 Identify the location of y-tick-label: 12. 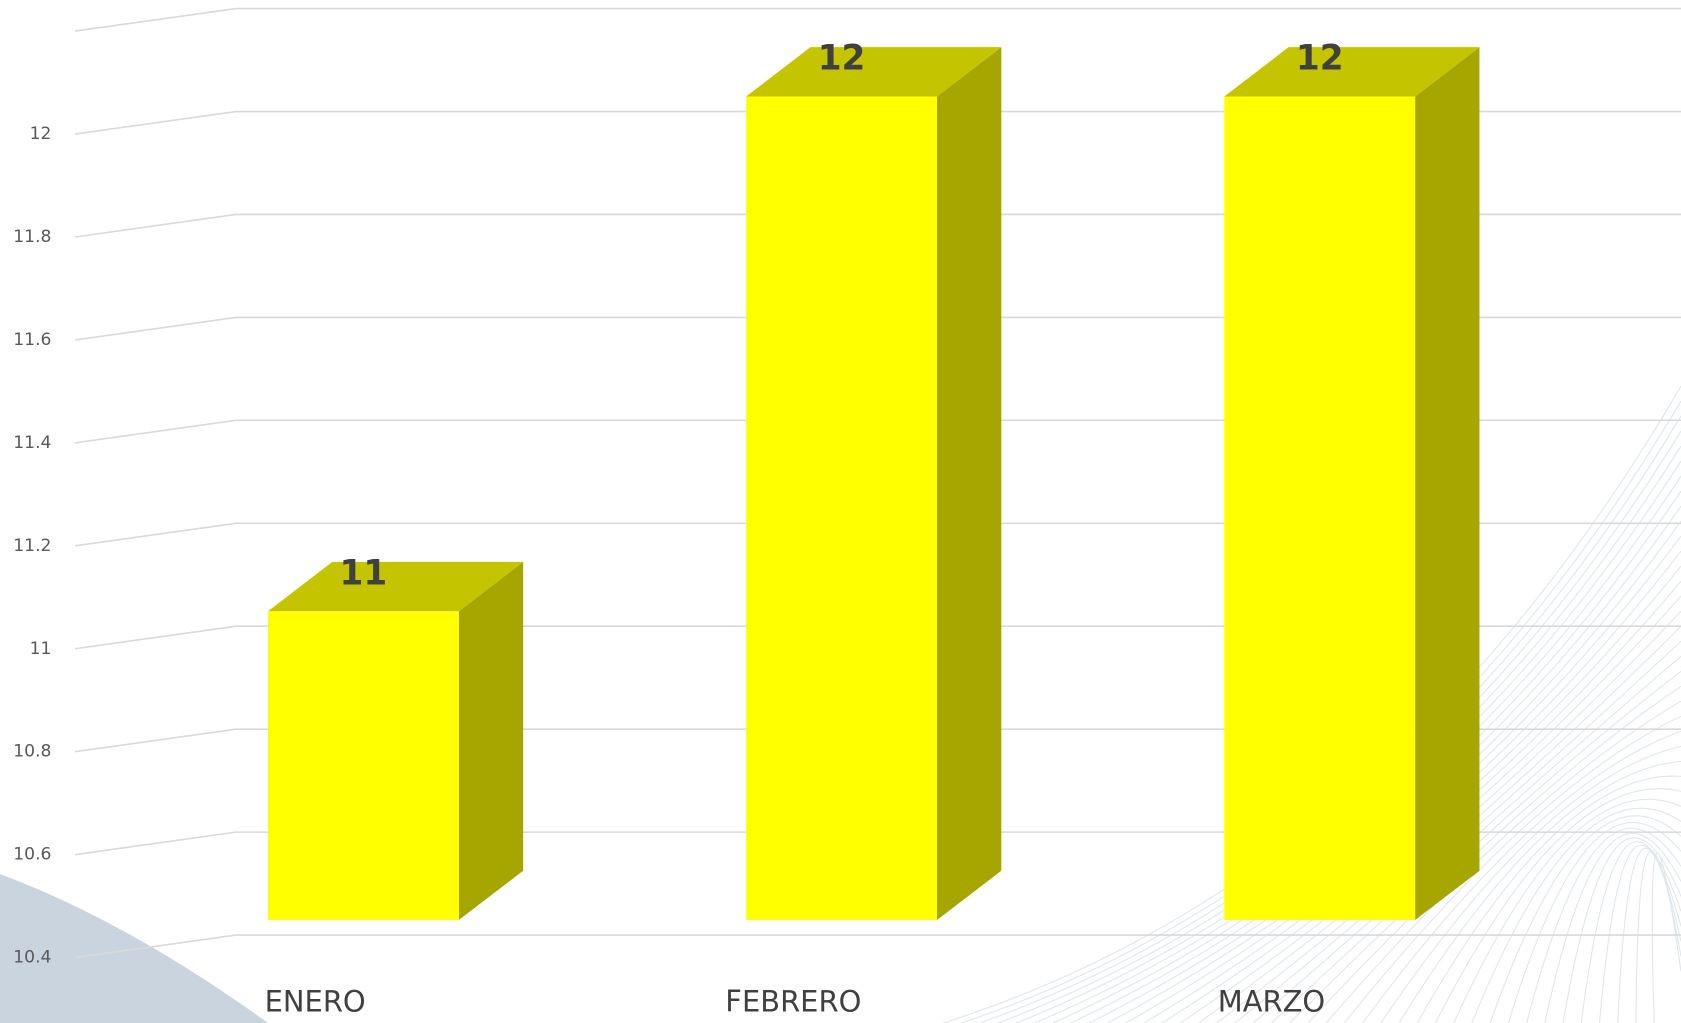
(41, 134).